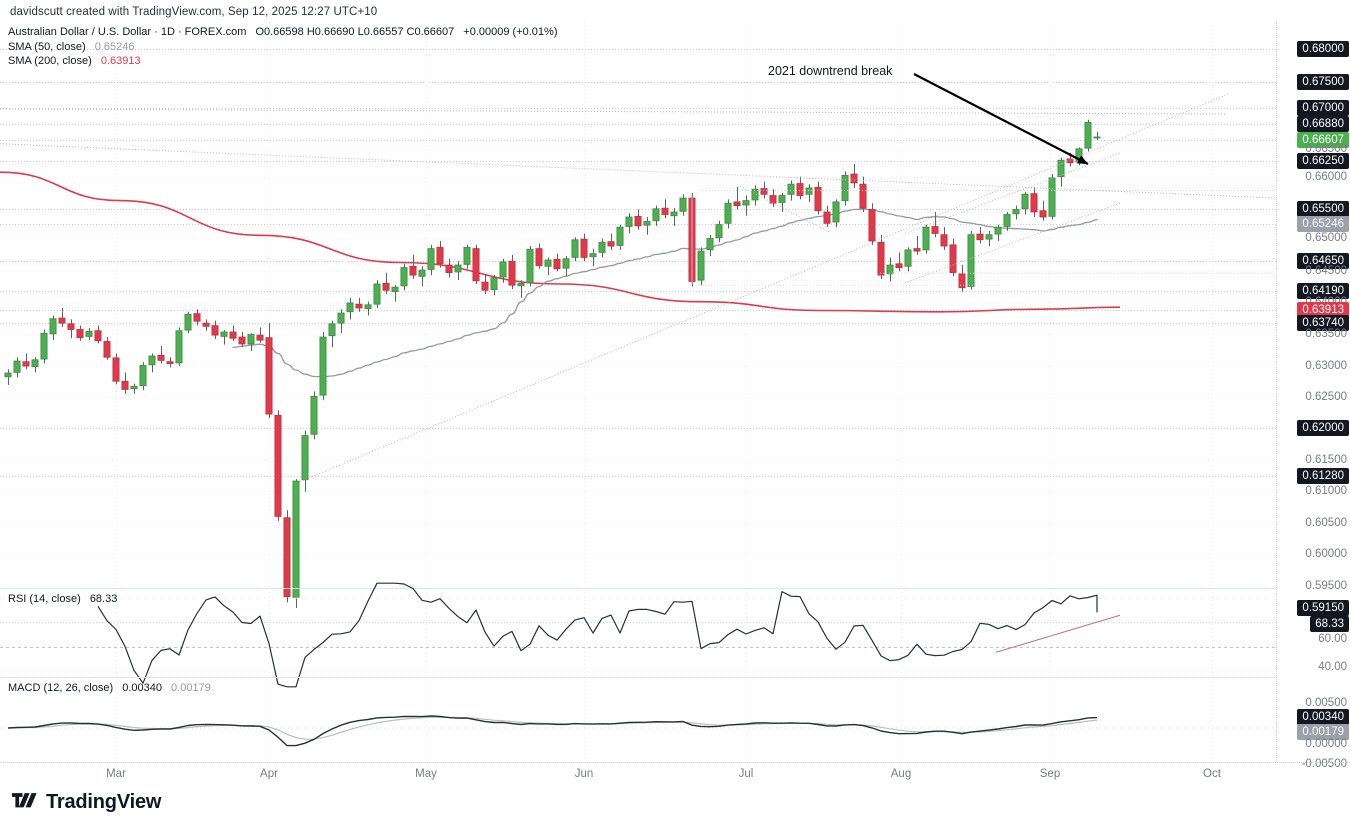 This screenshot has height=828, width=1350. I want to click on price-tick-badge: 0.00340, so click(1323, 717).